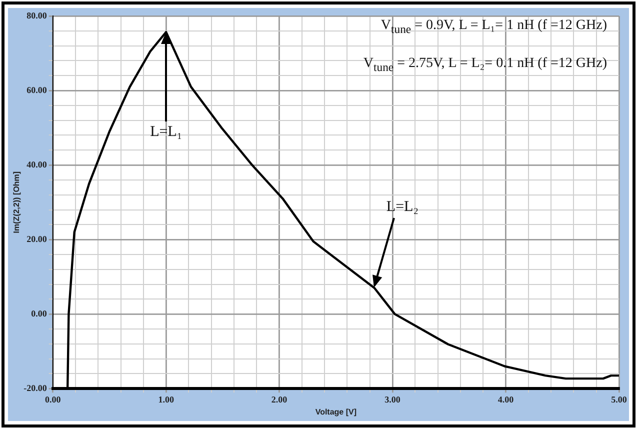 The image size is (637, 429). I want to click on y-tick-label: 80.00, so click(37, 15).